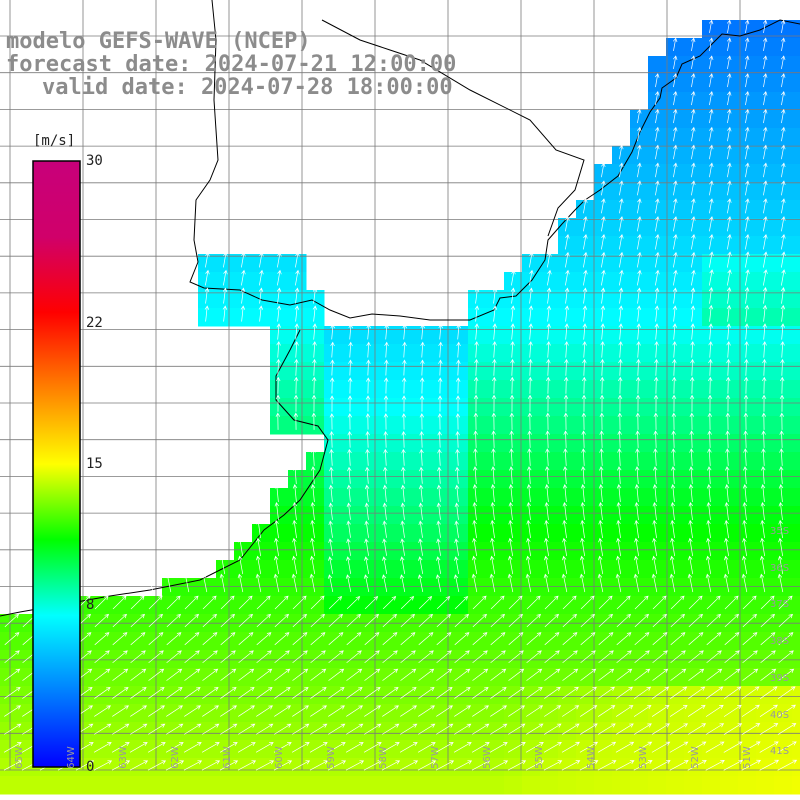 The height and width of the screenshot is (800, 800). What do you see at coordinates (231, 64) in the screenshot?
I see `forecast-date: forecast date: 2024-07-21 12:00:00` at bounding box center [231, 64].